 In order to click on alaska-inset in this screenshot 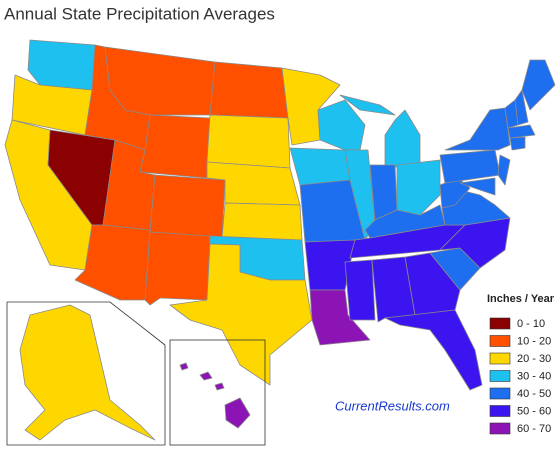, I will do `click(86, 373)`.